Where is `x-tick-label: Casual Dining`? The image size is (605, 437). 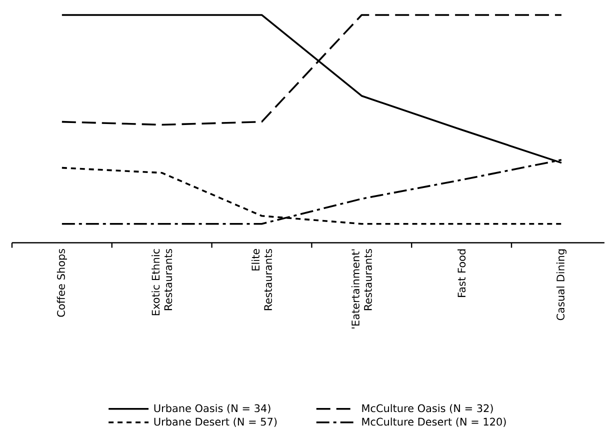 x-tick-label: Casual Dining is located at coordinates (561, 285).